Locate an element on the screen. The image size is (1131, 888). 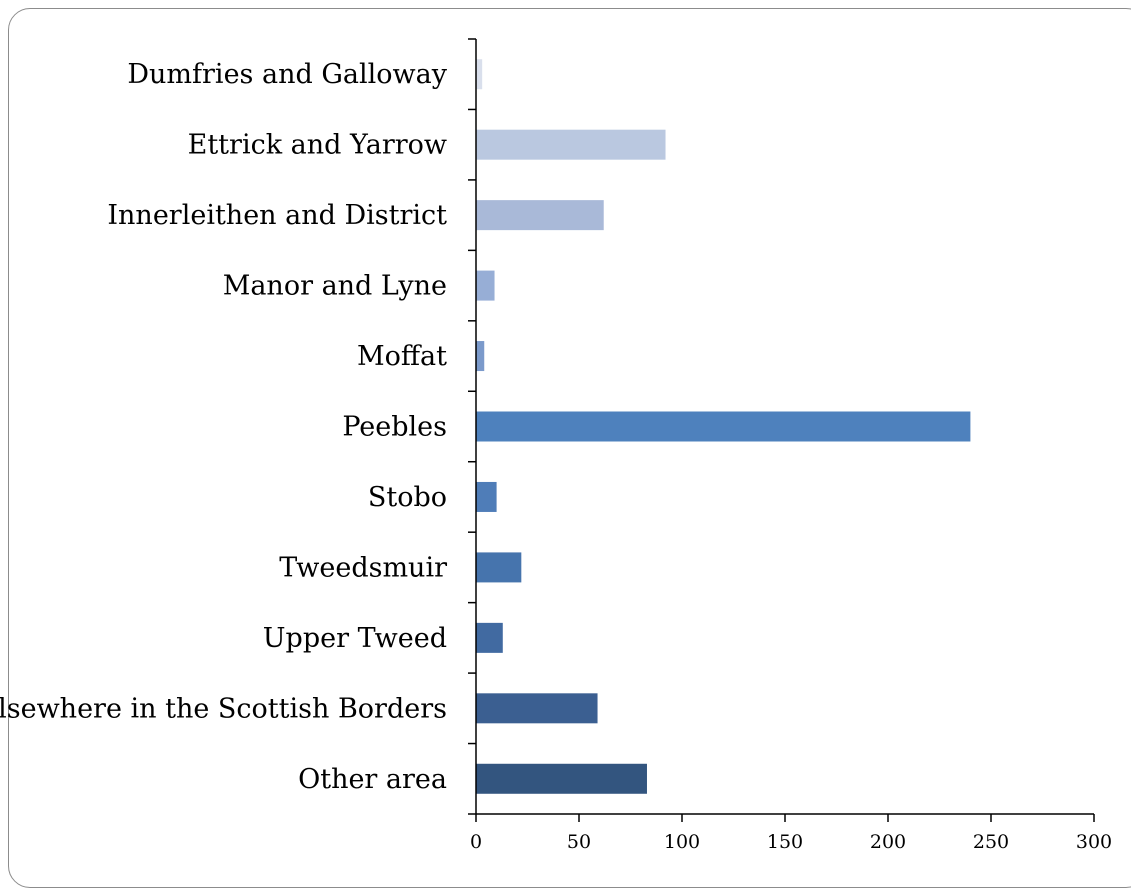
x-tick-label: 200 is located at coordinates (888, 842).